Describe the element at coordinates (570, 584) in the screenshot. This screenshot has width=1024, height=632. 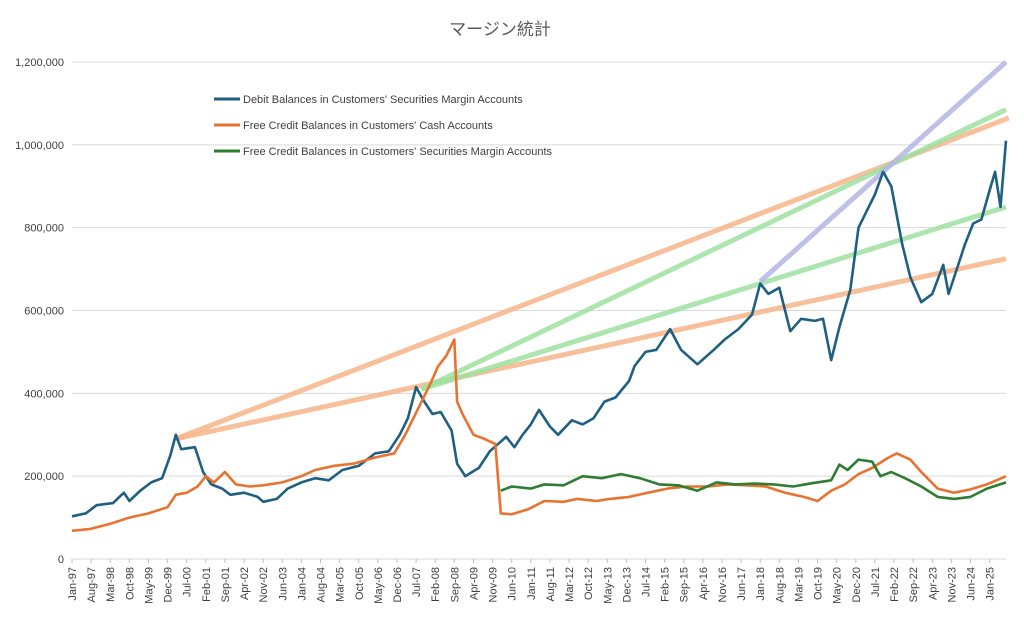
I see `x-tick-label: Mar-12` at that location.